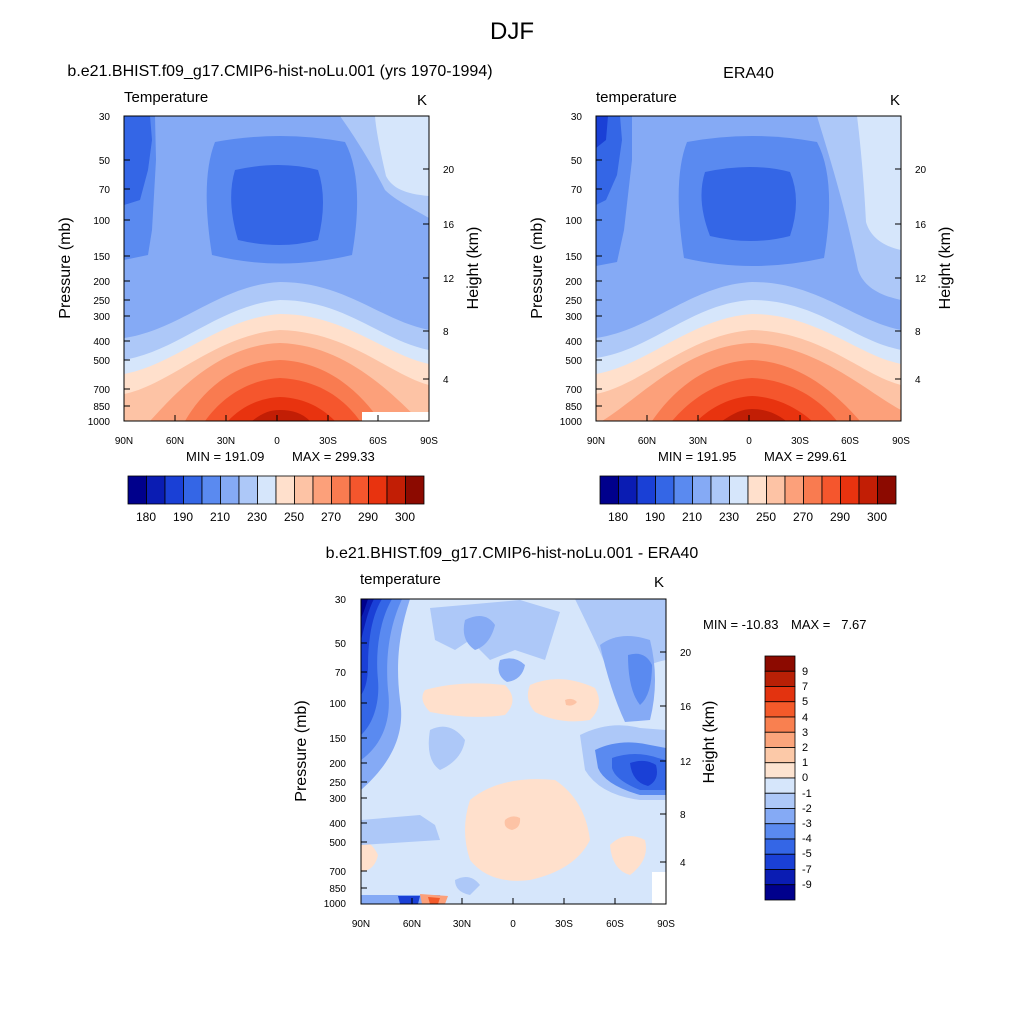 This screenshot has width=1024, height=1024. Describe the element at coordinates (895, 100) in the screenshot. I see `panel-era40-units-label: K` at that location.